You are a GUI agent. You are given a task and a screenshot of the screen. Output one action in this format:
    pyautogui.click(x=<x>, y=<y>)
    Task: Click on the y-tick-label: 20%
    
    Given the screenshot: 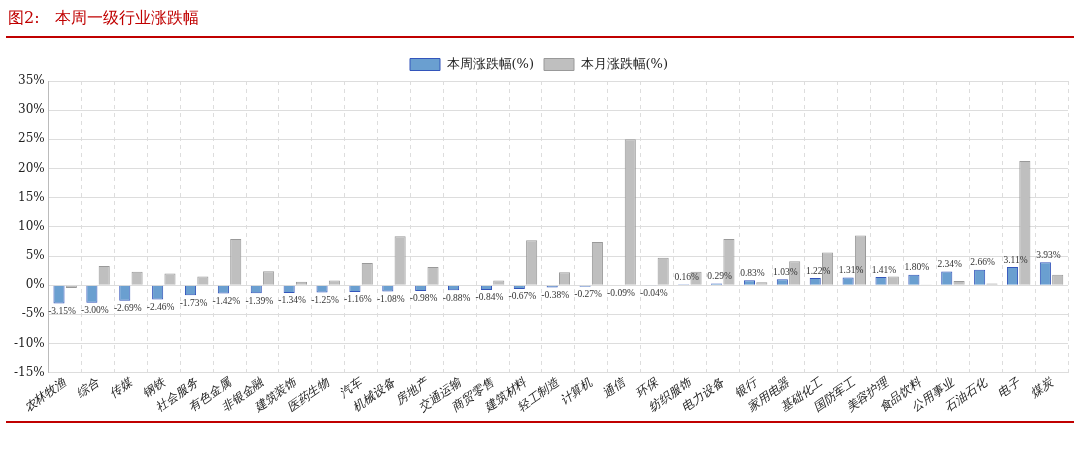 What is the action you would take?
    pyautogui.click(x=31, y=167)
    